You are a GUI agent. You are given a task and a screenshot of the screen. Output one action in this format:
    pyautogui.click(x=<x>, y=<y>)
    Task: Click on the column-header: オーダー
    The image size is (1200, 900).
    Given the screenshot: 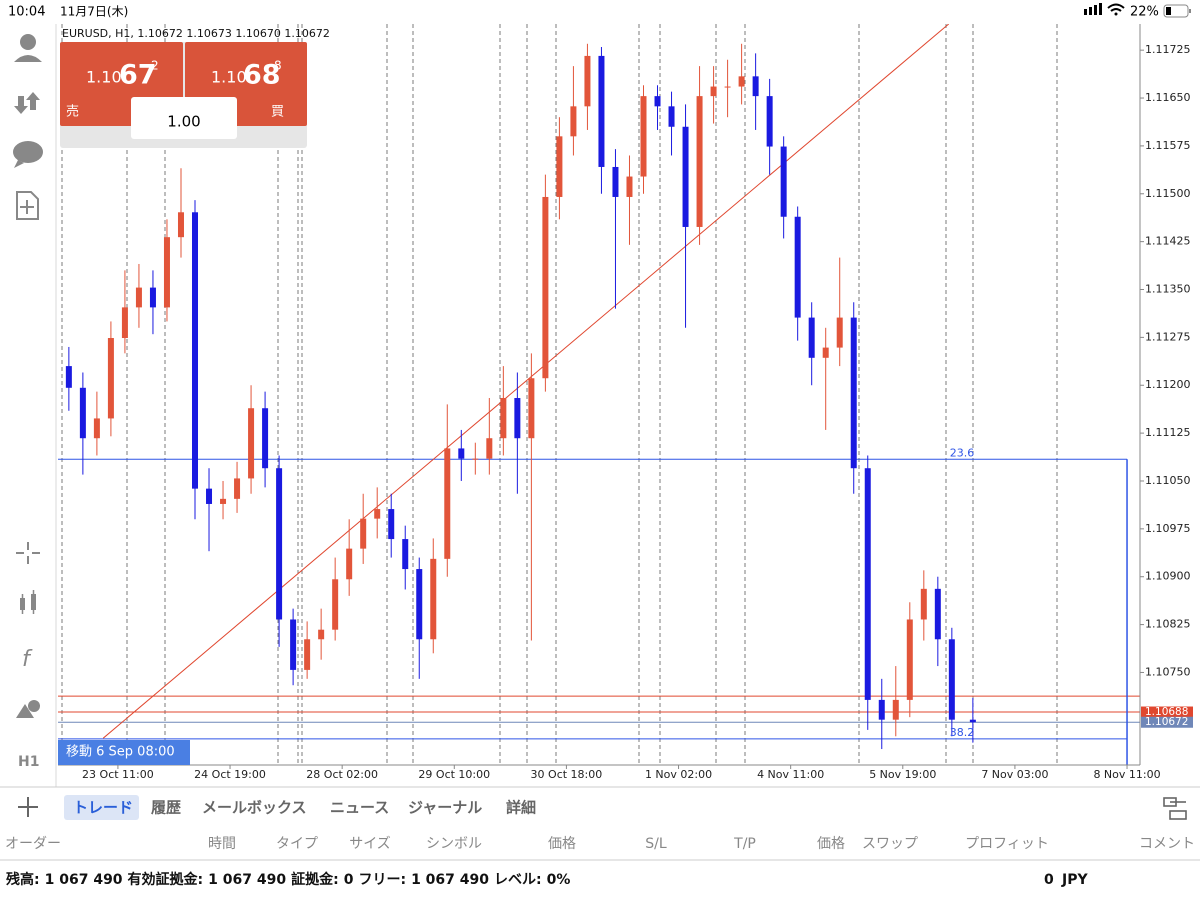 What is the action you would take?
    pyautogui.click(x=33, y=844)
    